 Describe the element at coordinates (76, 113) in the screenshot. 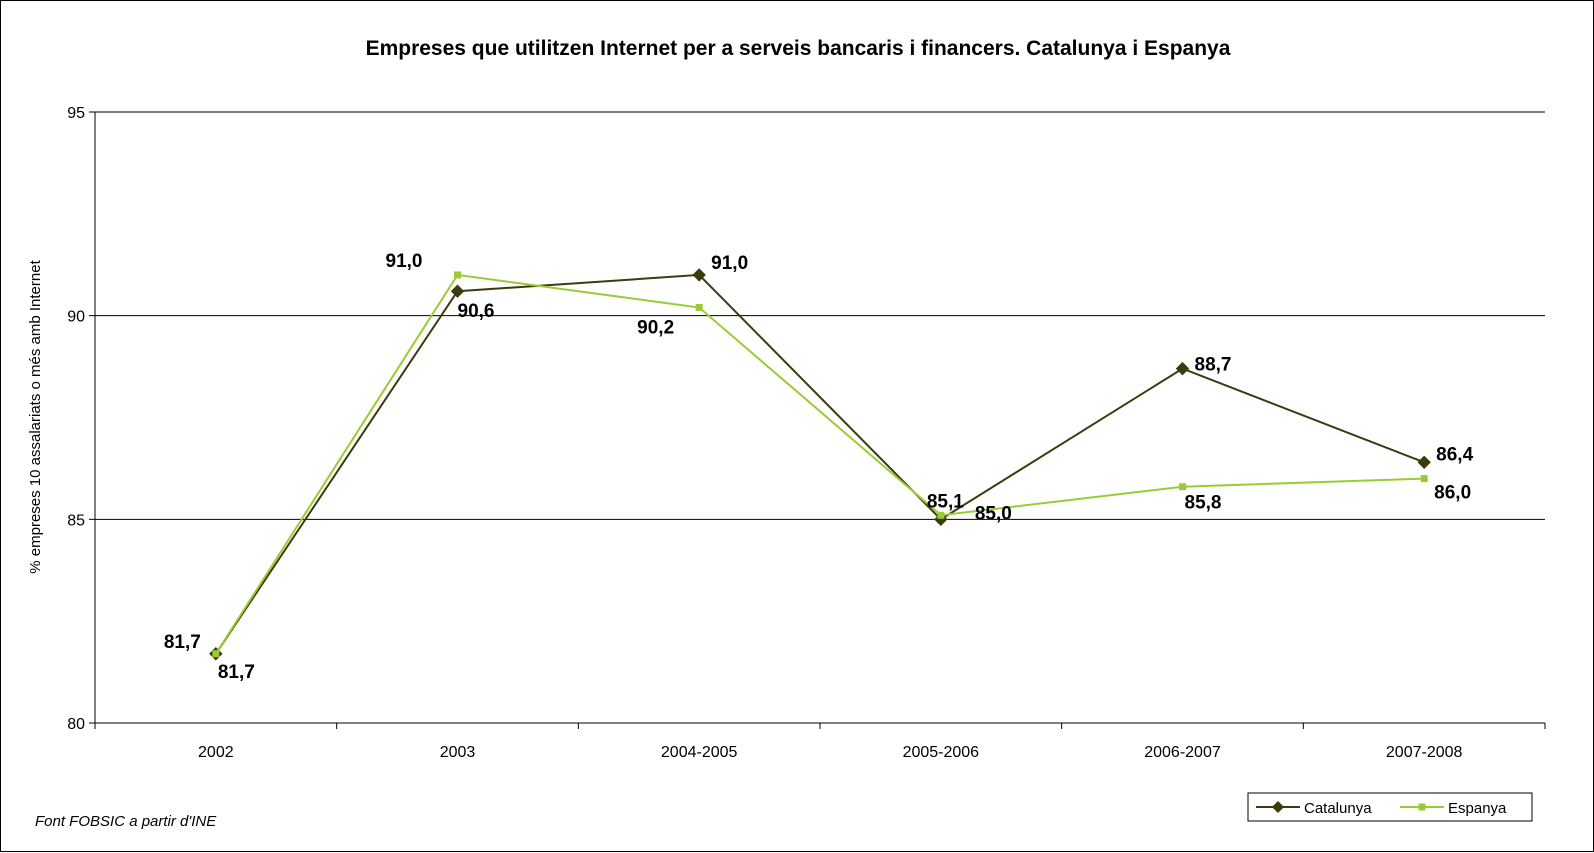

I see `y-tick-label: 95` at that location.